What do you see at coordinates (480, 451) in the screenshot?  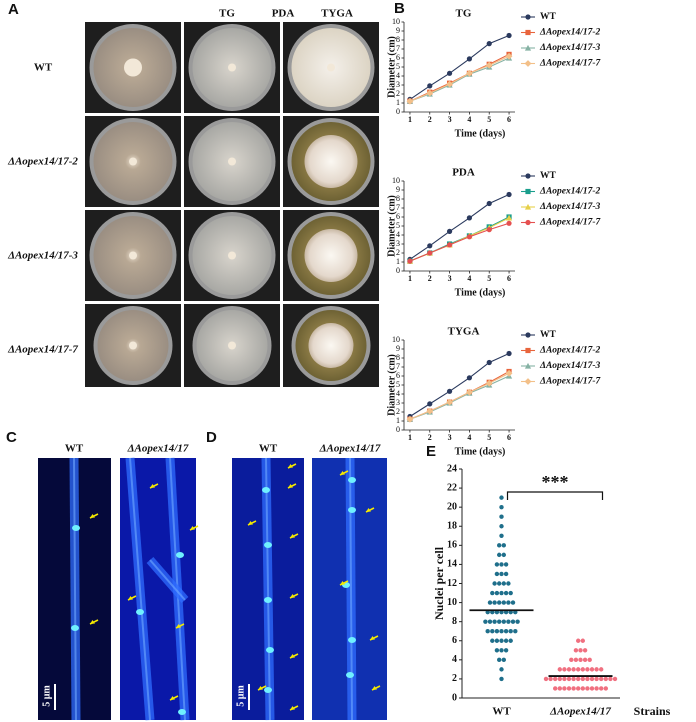 I see `x-axis-label: Time (days)` at bounding box center [480, 451].